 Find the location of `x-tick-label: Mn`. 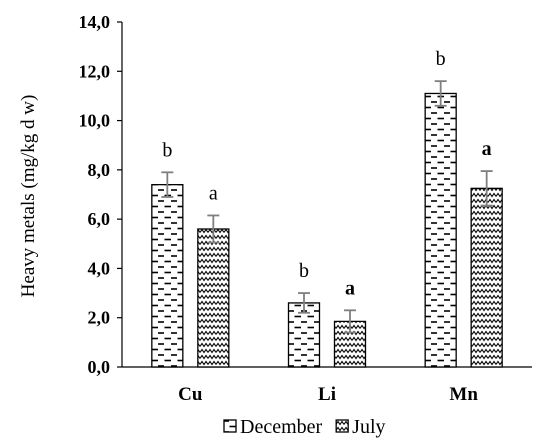

x-tick-label: Mn is located at coordinates (463, 394).